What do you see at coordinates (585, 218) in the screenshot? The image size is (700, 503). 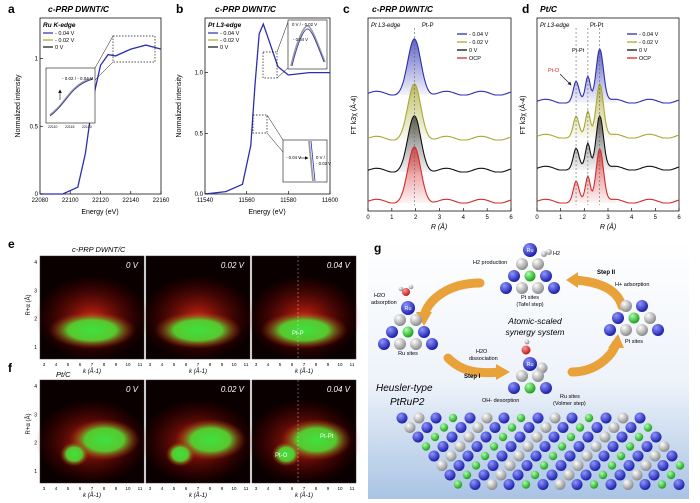 I see `panel-d-xtick-label: 2` at bounding box center [585, 218].